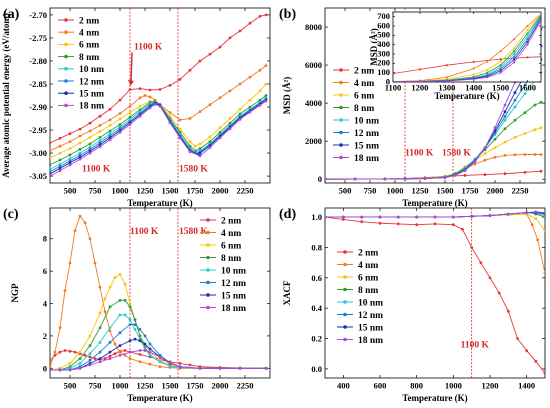 The image size is (550, 408). I want to click on panel-c-ytick-label: 0, so click(45, 368).